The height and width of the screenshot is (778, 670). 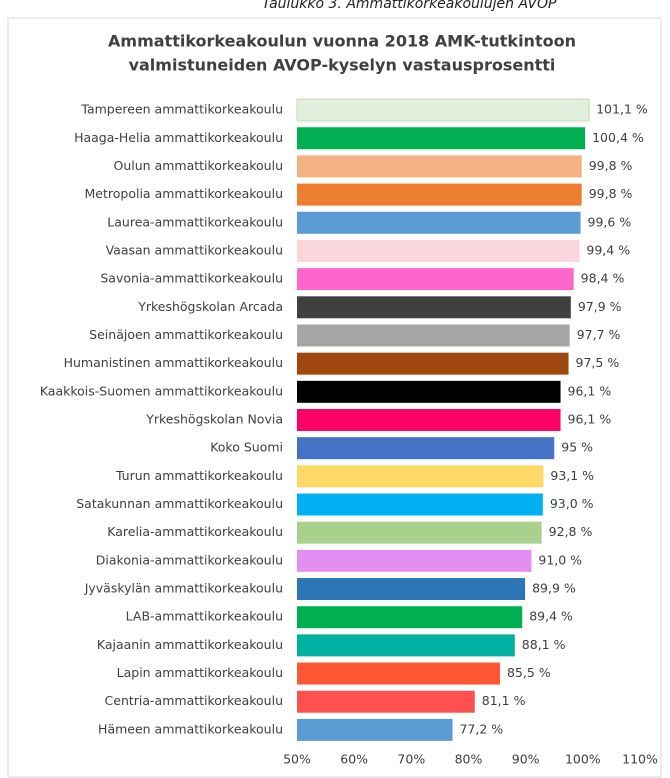 I want to click on data-label: 88,1 %, so click(x=544, y=644).